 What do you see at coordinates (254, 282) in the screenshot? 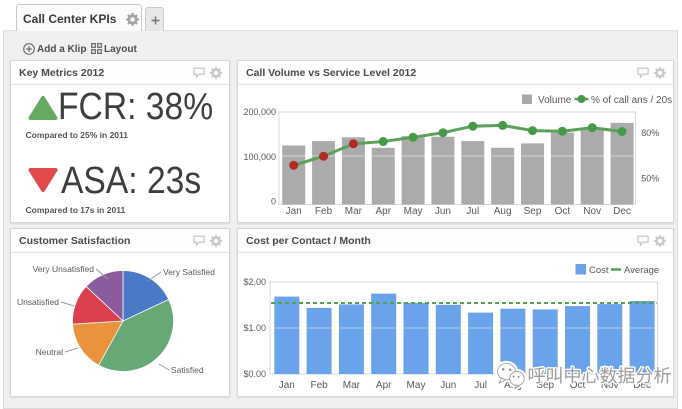
I see `svg-text: $2.00` at bounding box center [254, 282].